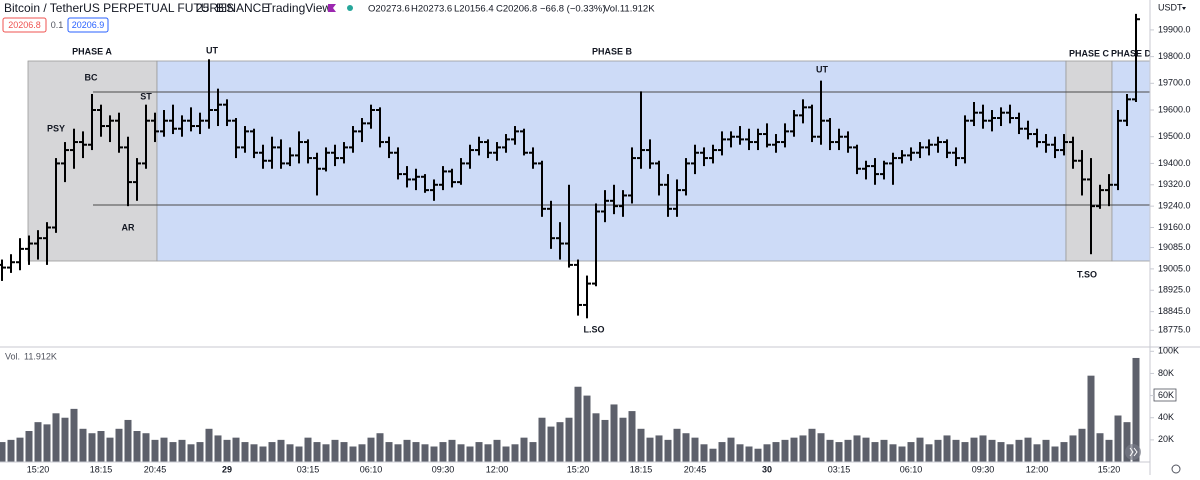 The height and width of the screenshot is (480, 1200). Describe the element at coordinates (332, 8) in the screenshot. I see `flag-icon` at that location.